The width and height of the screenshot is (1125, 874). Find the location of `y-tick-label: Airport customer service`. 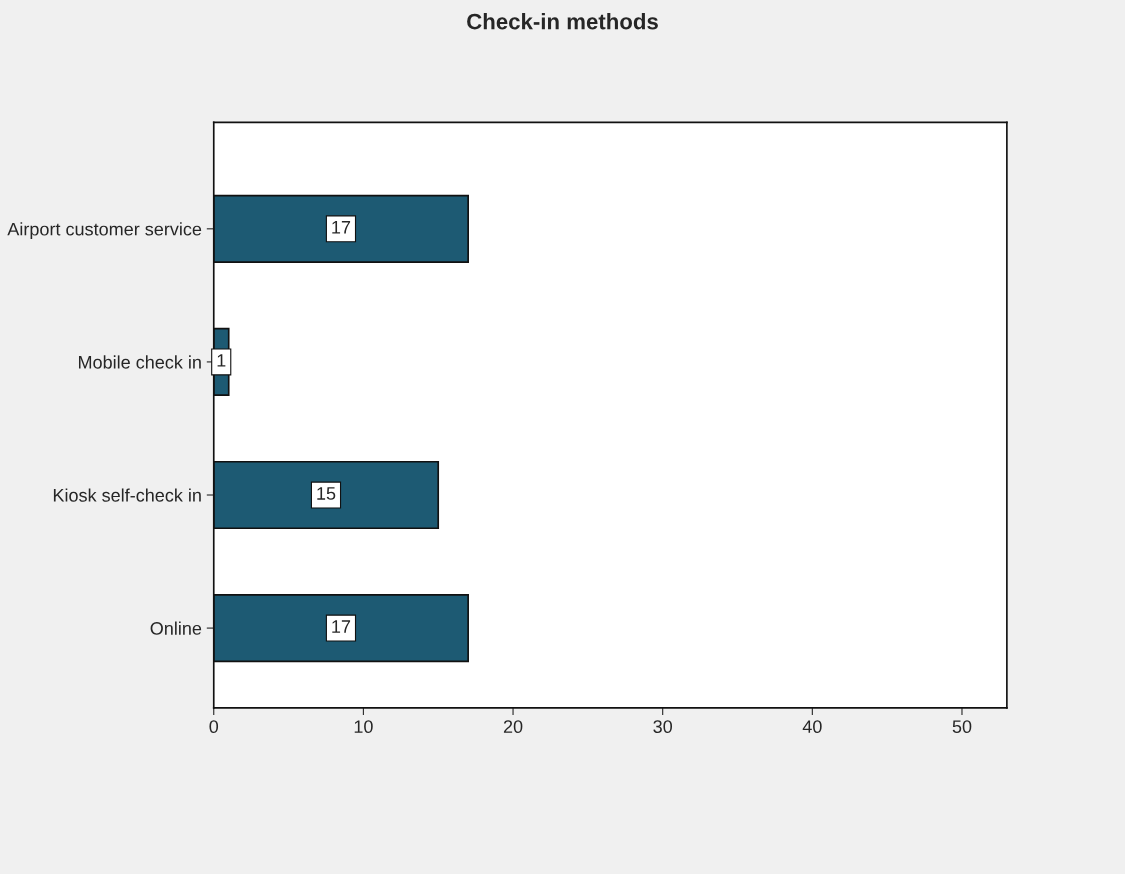

y-tick-label: Airport customer service is located at coordinates (104, 231).